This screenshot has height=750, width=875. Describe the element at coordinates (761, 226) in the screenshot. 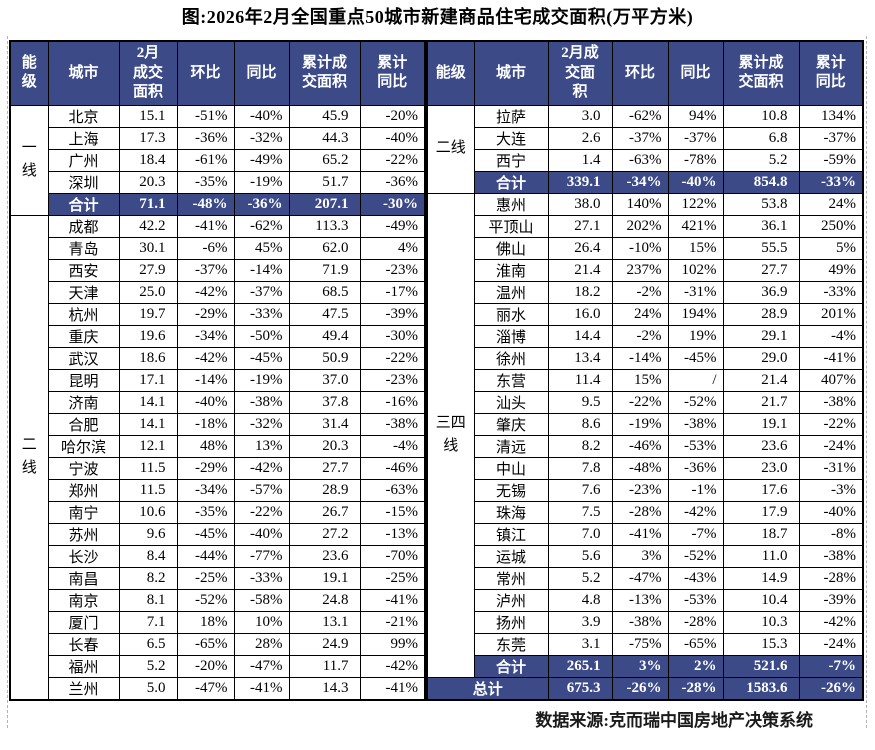

I see `cum-area-cell: 36.1` at that location.